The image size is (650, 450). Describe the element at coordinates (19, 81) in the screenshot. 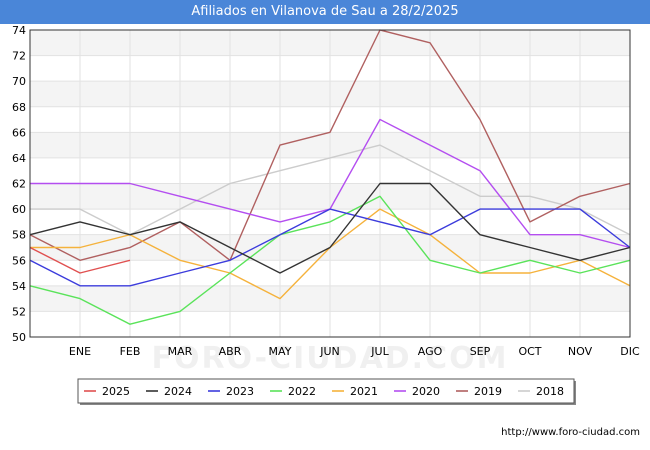

I see `y-tick-label: 70` at that location.